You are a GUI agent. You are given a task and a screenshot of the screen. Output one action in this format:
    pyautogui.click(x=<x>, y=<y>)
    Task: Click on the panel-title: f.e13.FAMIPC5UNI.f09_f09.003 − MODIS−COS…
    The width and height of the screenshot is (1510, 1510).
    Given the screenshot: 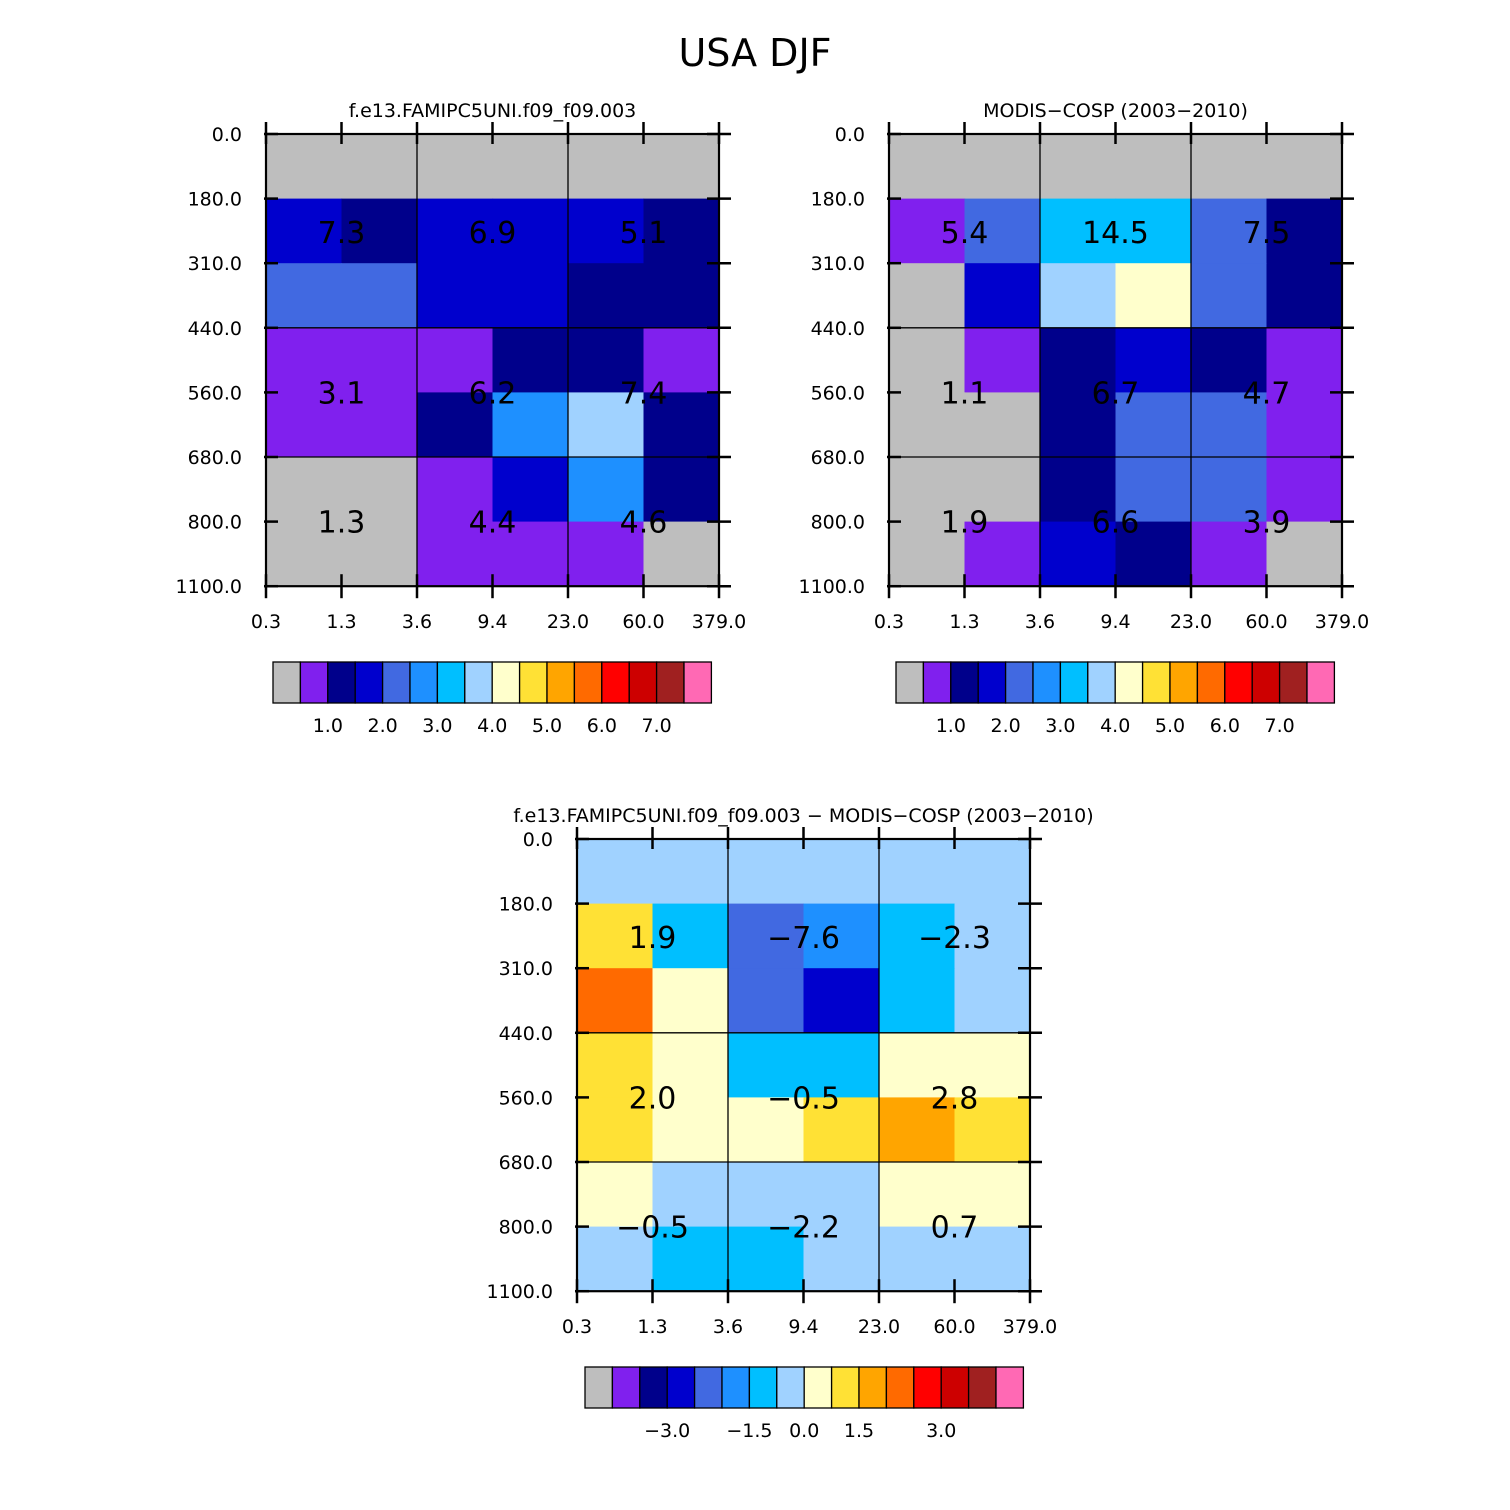 What is the action you would take?
    pyautogui.click(x=803, y=816)
    